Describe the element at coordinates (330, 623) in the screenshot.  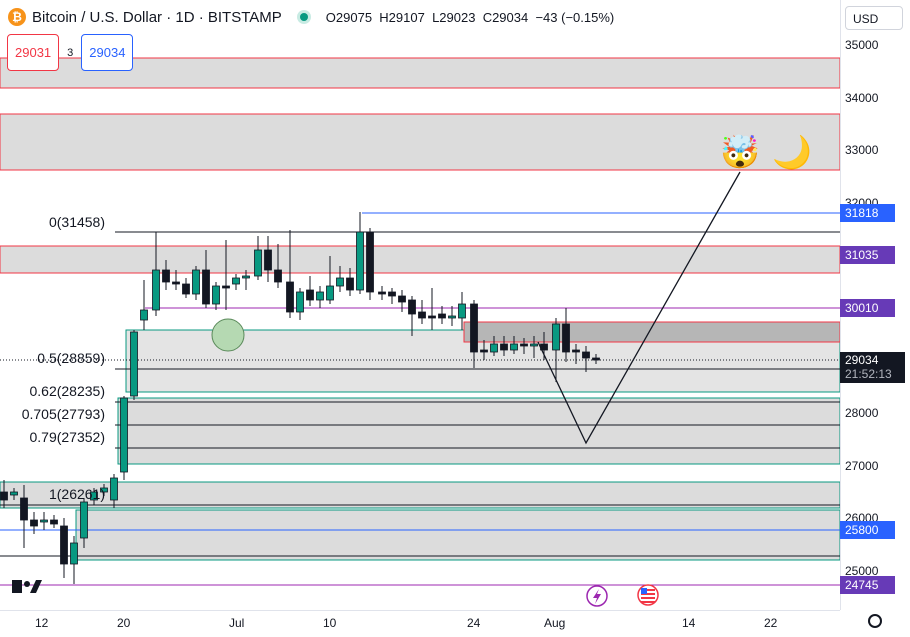
I see `time-axis-label: 10` at that location.